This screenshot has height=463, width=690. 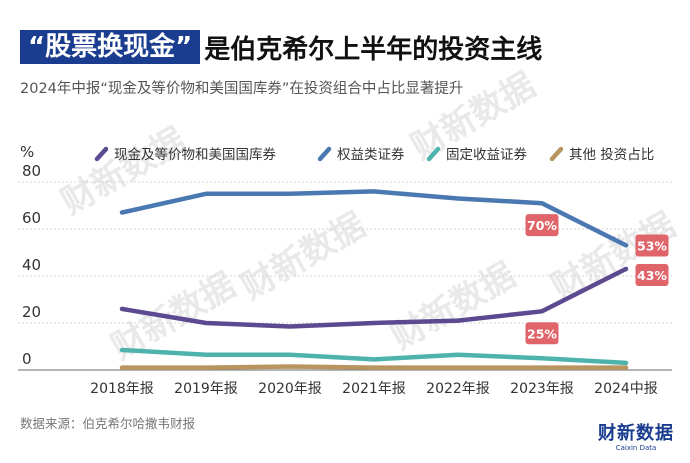 I want to click on chart-subtitle: 2024年中报“现金及等价物和美国国库券”在投资组合中占比显著提升, so click(x=242, y=89).